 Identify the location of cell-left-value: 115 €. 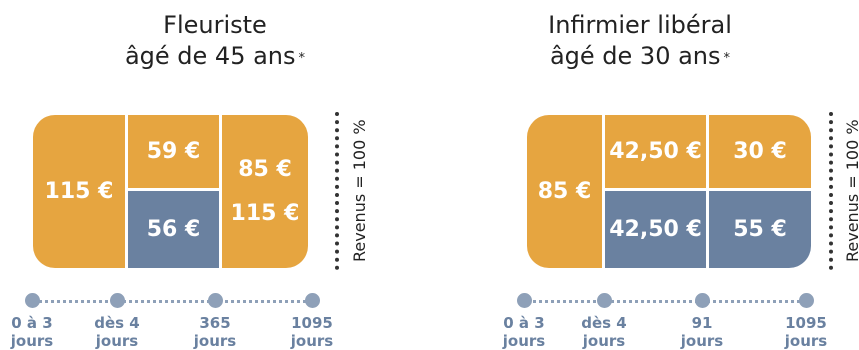
(79, 191).